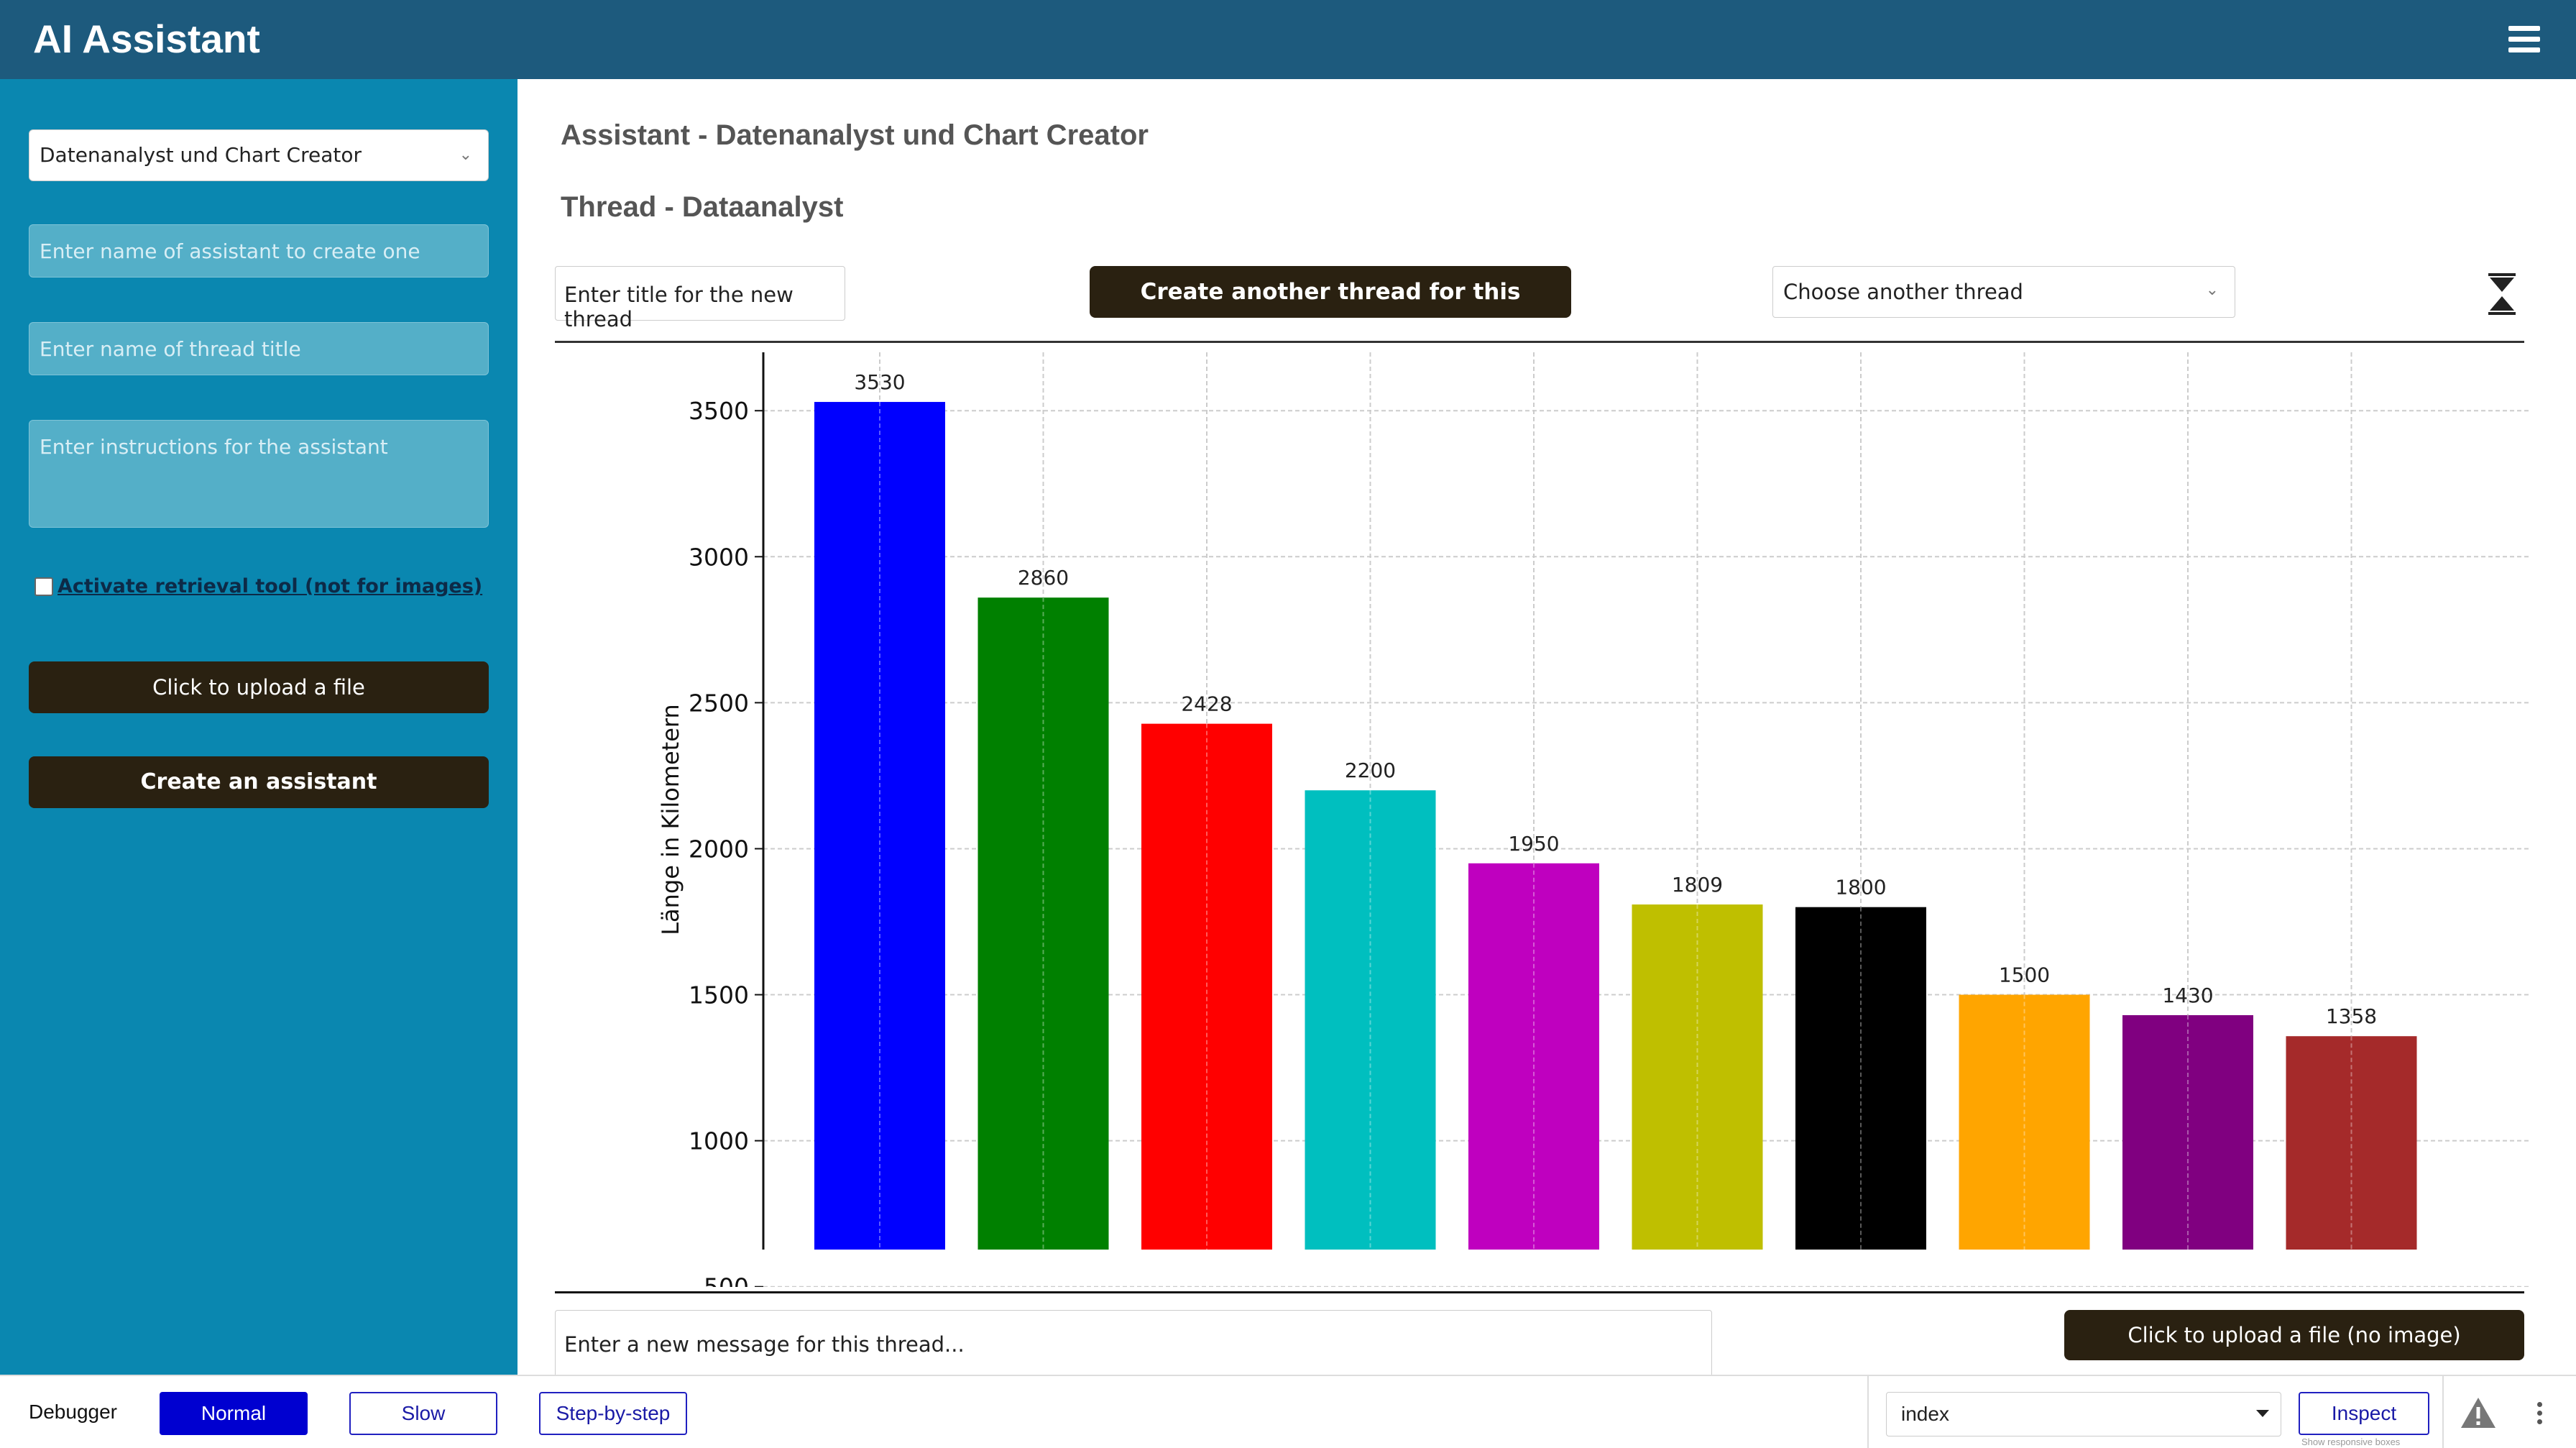  Describe the element at coordinates (234, 1413) in the screenshot. I see `debug-mode-normal-button: Normal` at that location.